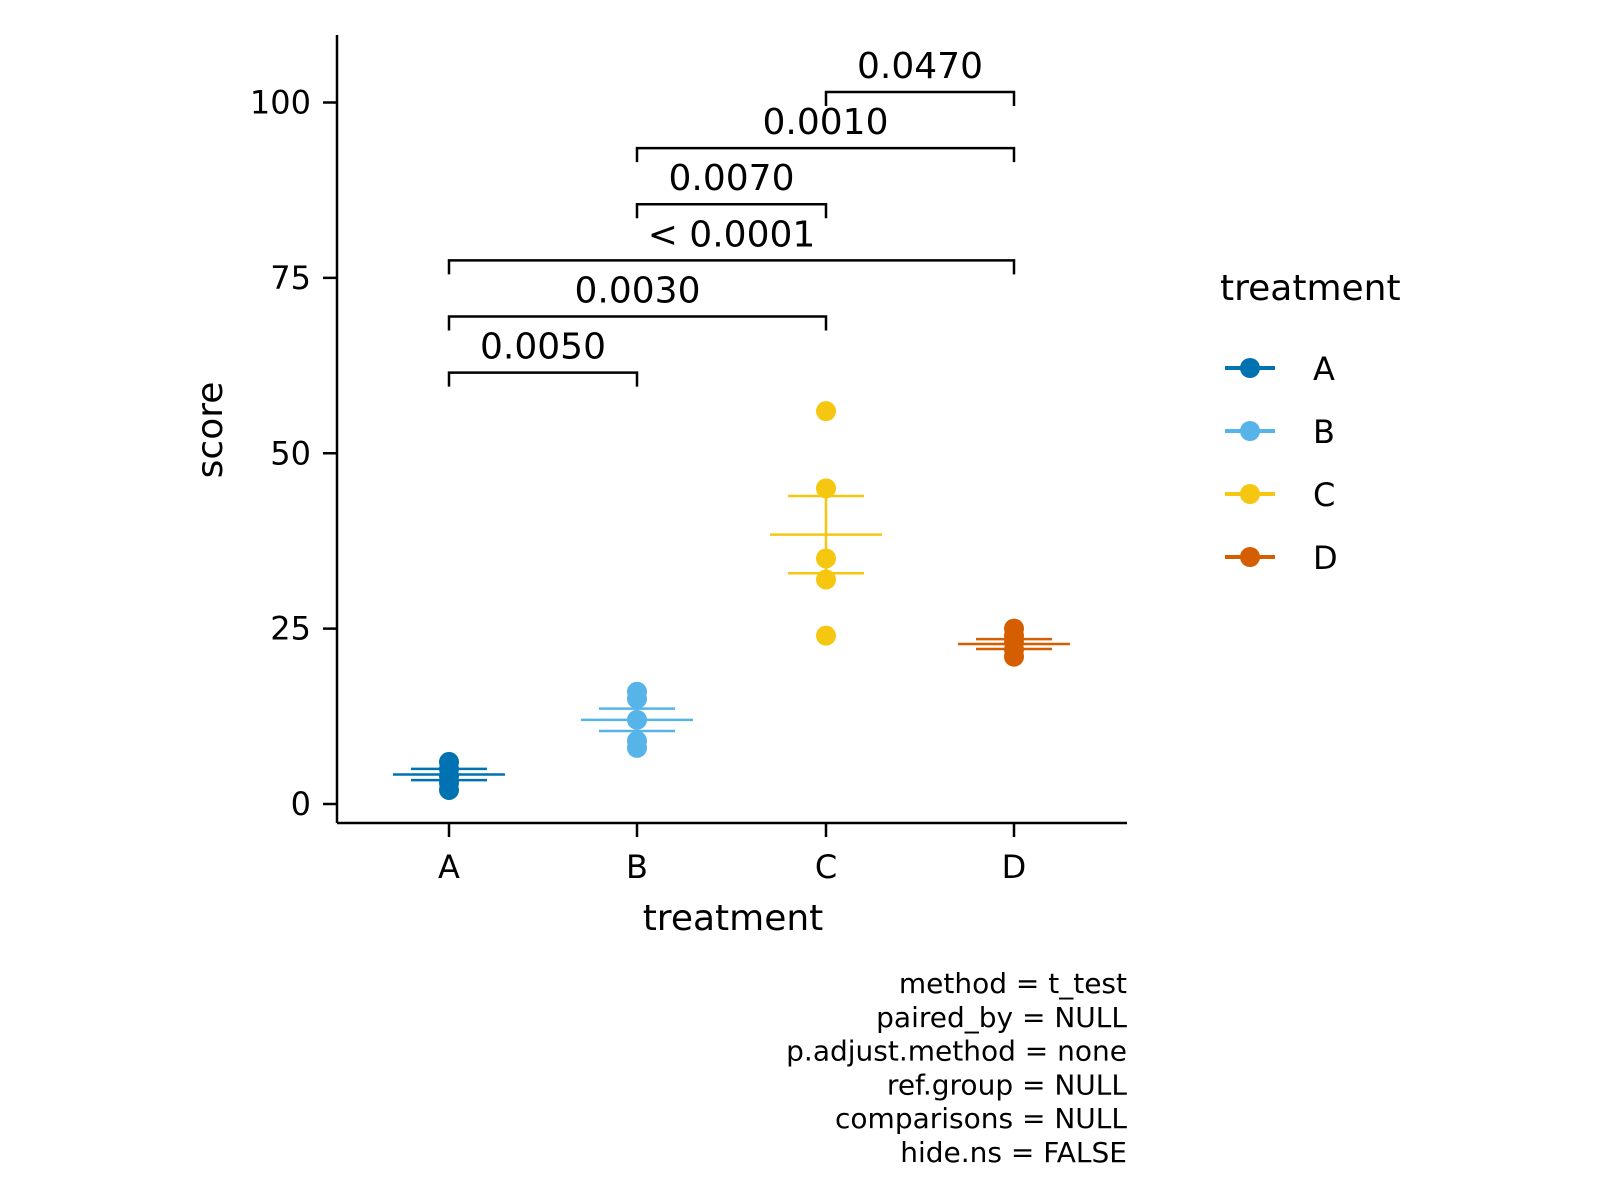 This screenshot has width=1600, height=1200. I want to click on y-tick-label: 25, so click(290, 629).